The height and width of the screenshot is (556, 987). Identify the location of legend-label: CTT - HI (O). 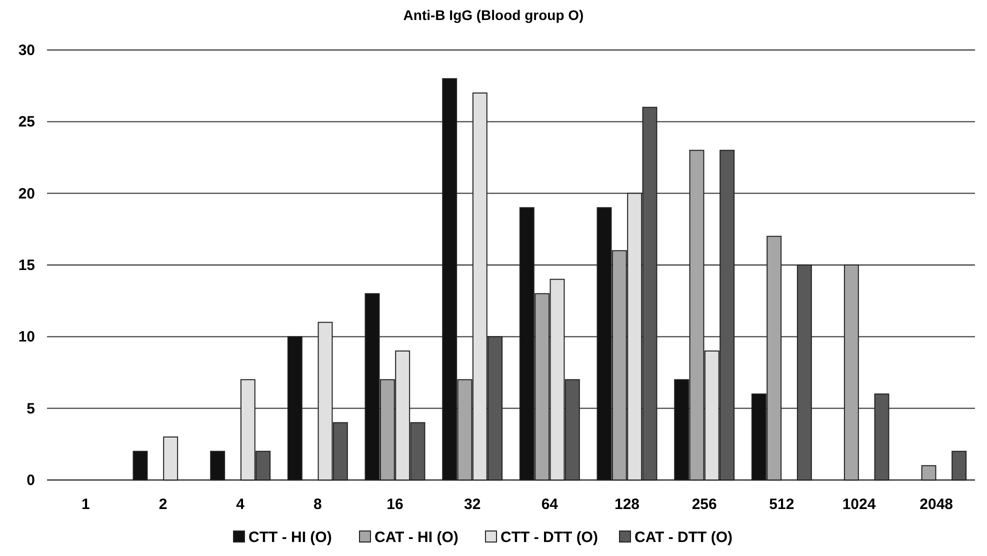
(290, 537).